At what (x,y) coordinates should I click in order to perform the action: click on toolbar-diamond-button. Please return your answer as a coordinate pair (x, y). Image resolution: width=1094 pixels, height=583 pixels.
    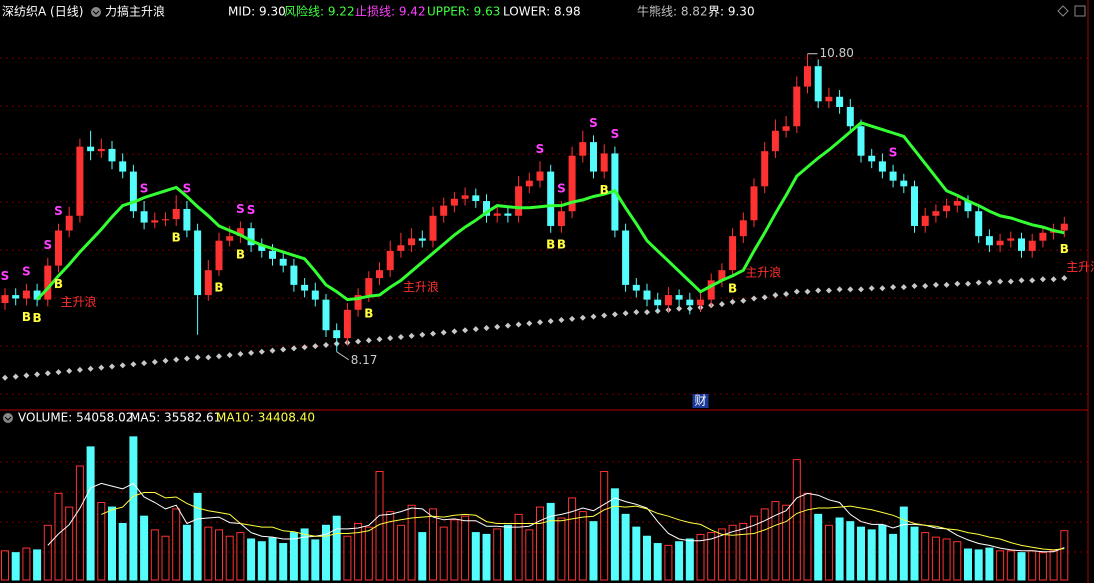
    Looking at the image, I should click on (1063, 11).